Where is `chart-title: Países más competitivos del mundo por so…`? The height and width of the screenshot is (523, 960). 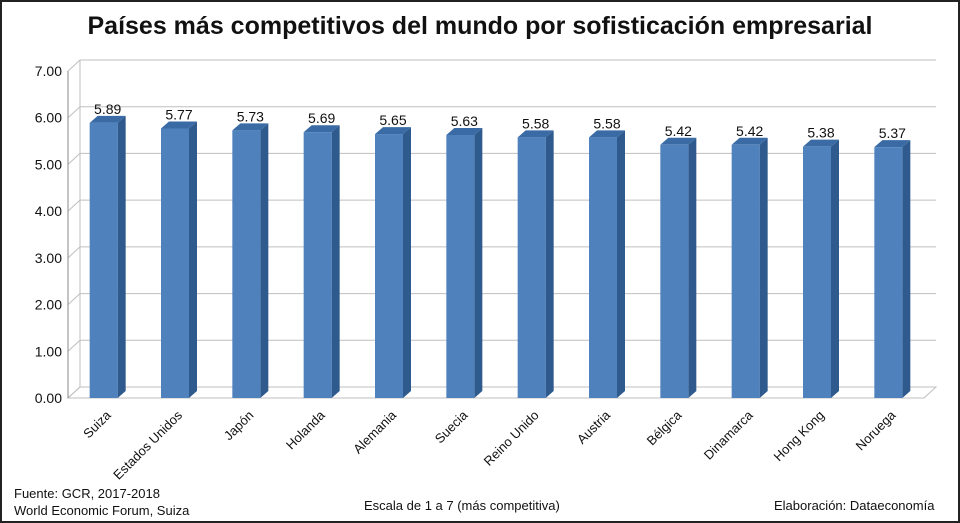 chart-title: Países más competitivos del mundo por so… is located at coordinates (480, 26).